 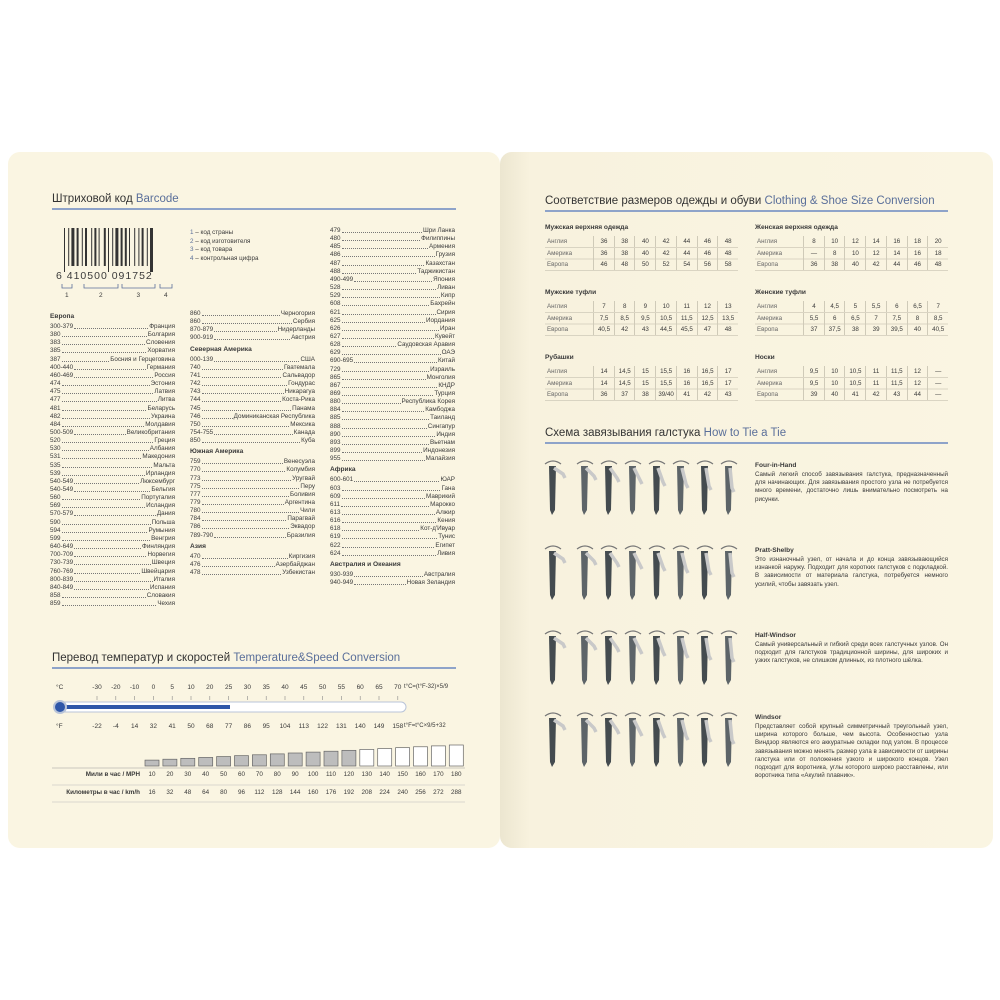 What do you see at coordinates (746, 211) in the screenshot?
I see `title-rule` at bounding box center [746, 211].